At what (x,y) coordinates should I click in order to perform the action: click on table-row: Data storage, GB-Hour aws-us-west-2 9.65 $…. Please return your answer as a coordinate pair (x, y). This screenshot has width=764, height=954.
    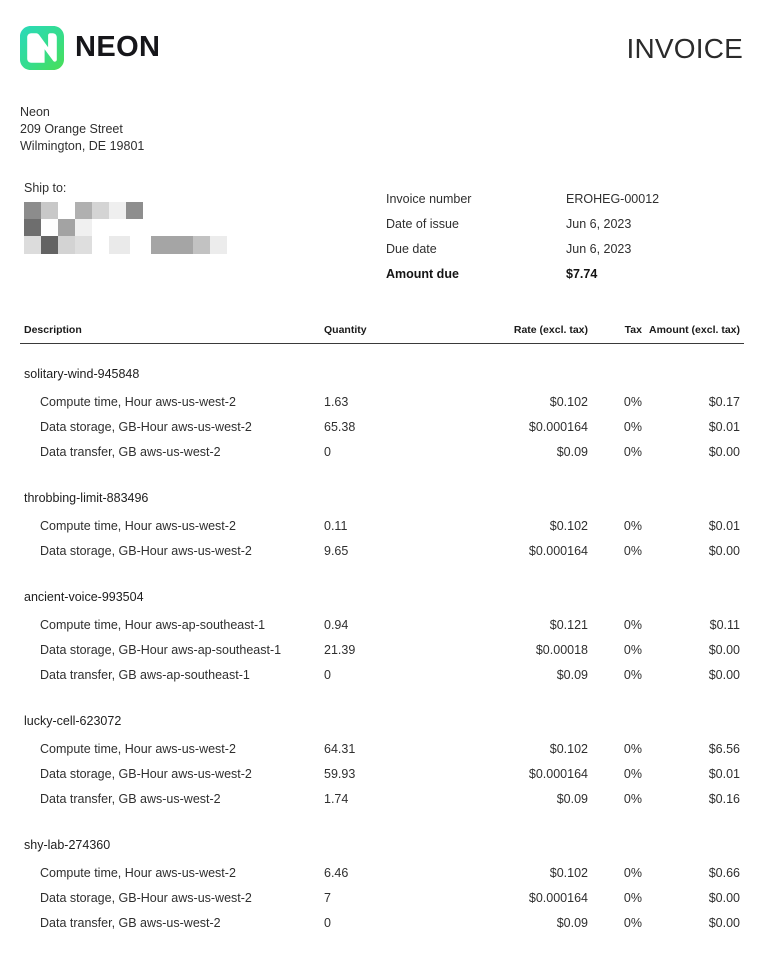
    Looking at the image, I should click on (382, 551).